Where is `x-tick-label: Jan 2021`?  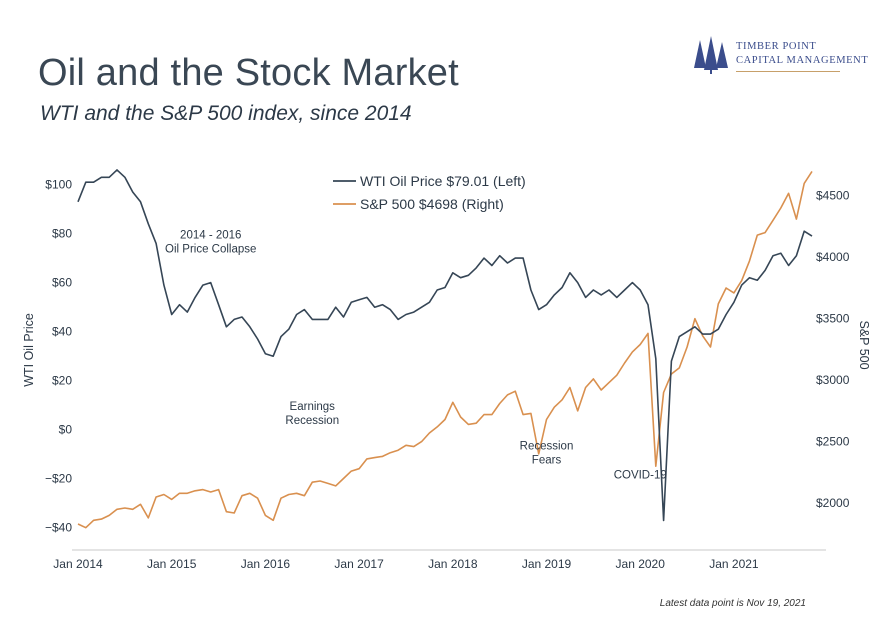
x-tick-label: Jan 2021 is located at coordinates (734, 564).